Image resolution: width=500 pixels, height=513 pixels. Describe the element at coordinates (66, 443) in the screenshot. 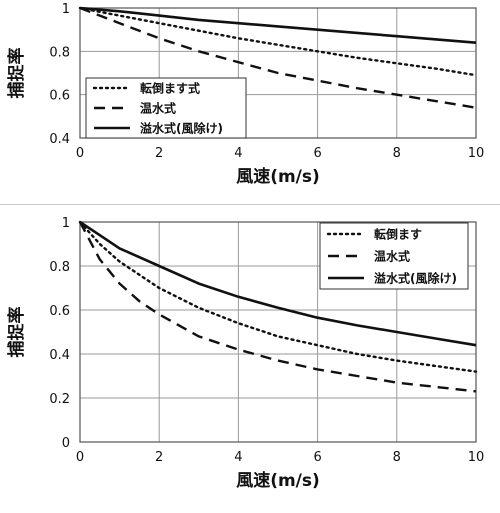

I see `y-tick-label: 0` at that location.